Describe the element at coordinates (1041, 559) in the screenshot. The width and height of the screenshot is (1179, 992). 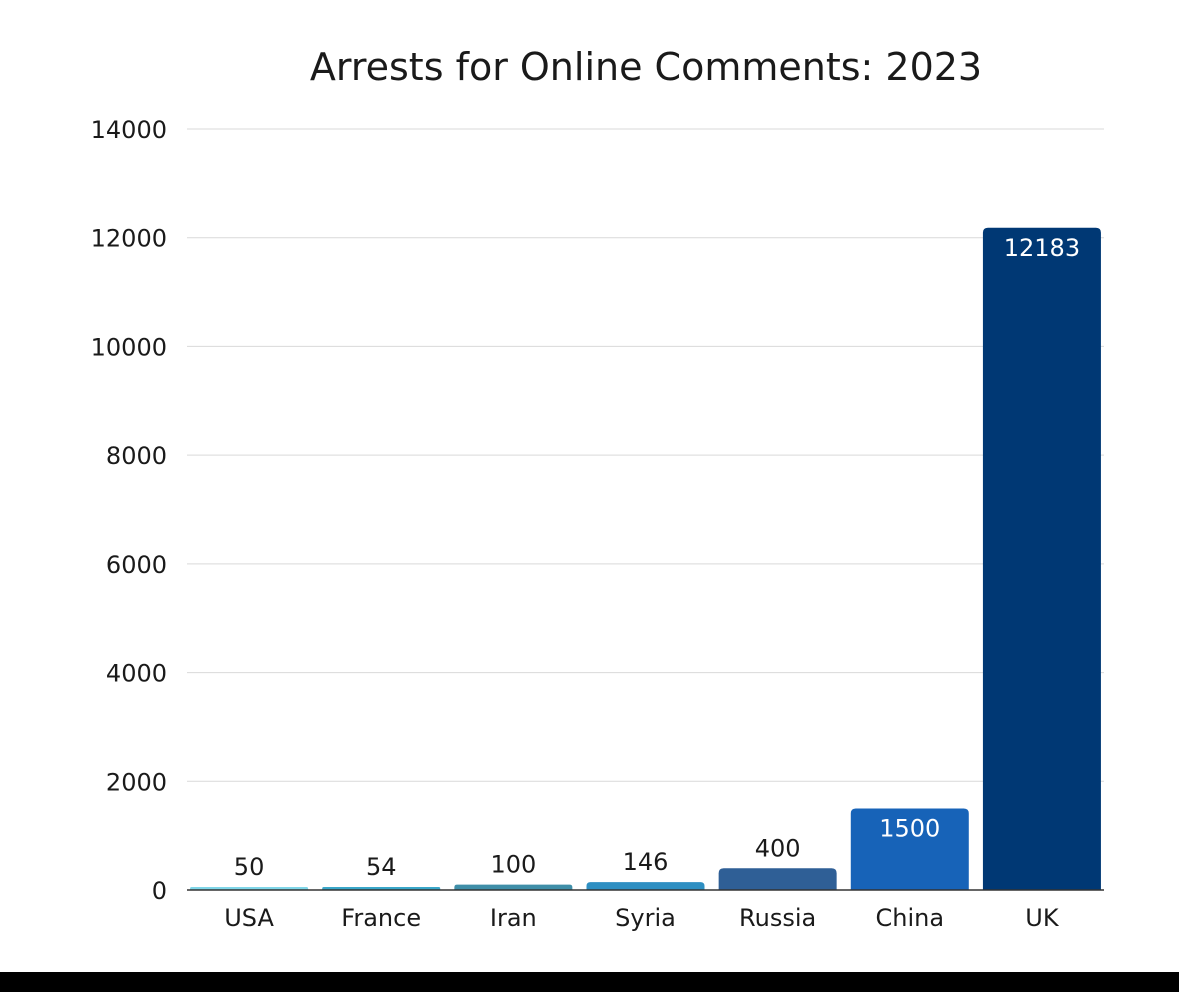
I see `bar-uk` at that location.